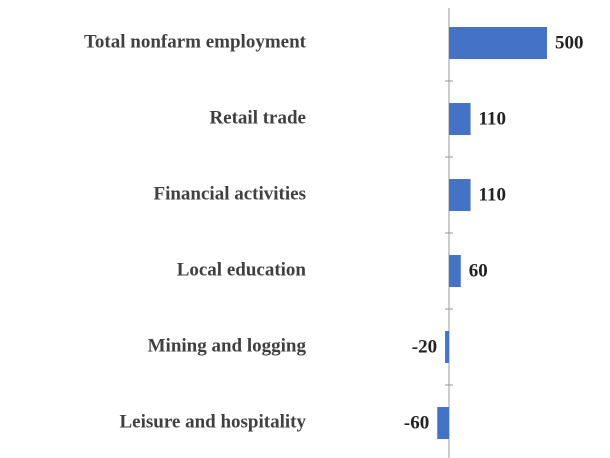  I want to click on data-label: 500, so click(569, 42).